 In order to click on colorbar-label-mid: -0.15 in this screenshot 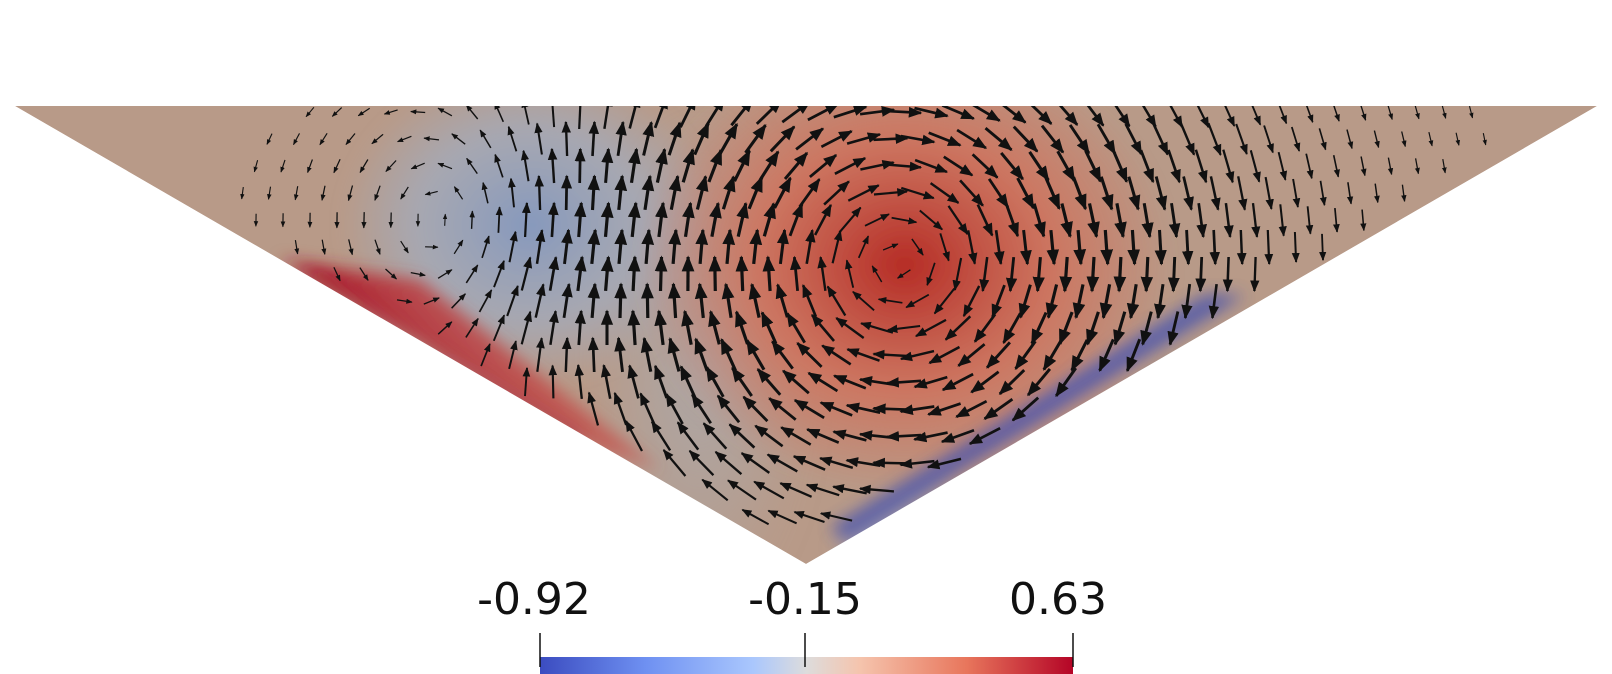, I will do `click(805, 599)`.